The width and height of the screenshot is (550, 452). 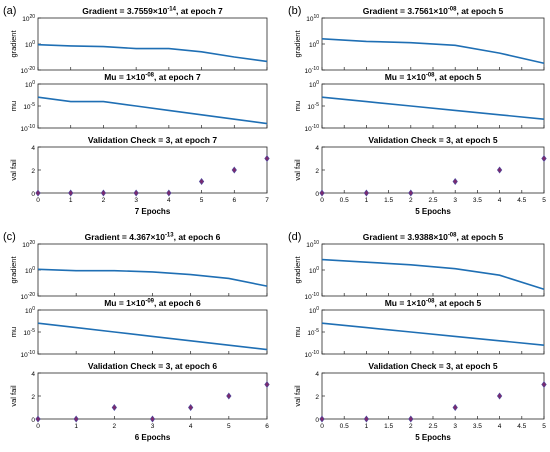 I want to click on x-tick-label: 0.5, so click(x=344, y=200).